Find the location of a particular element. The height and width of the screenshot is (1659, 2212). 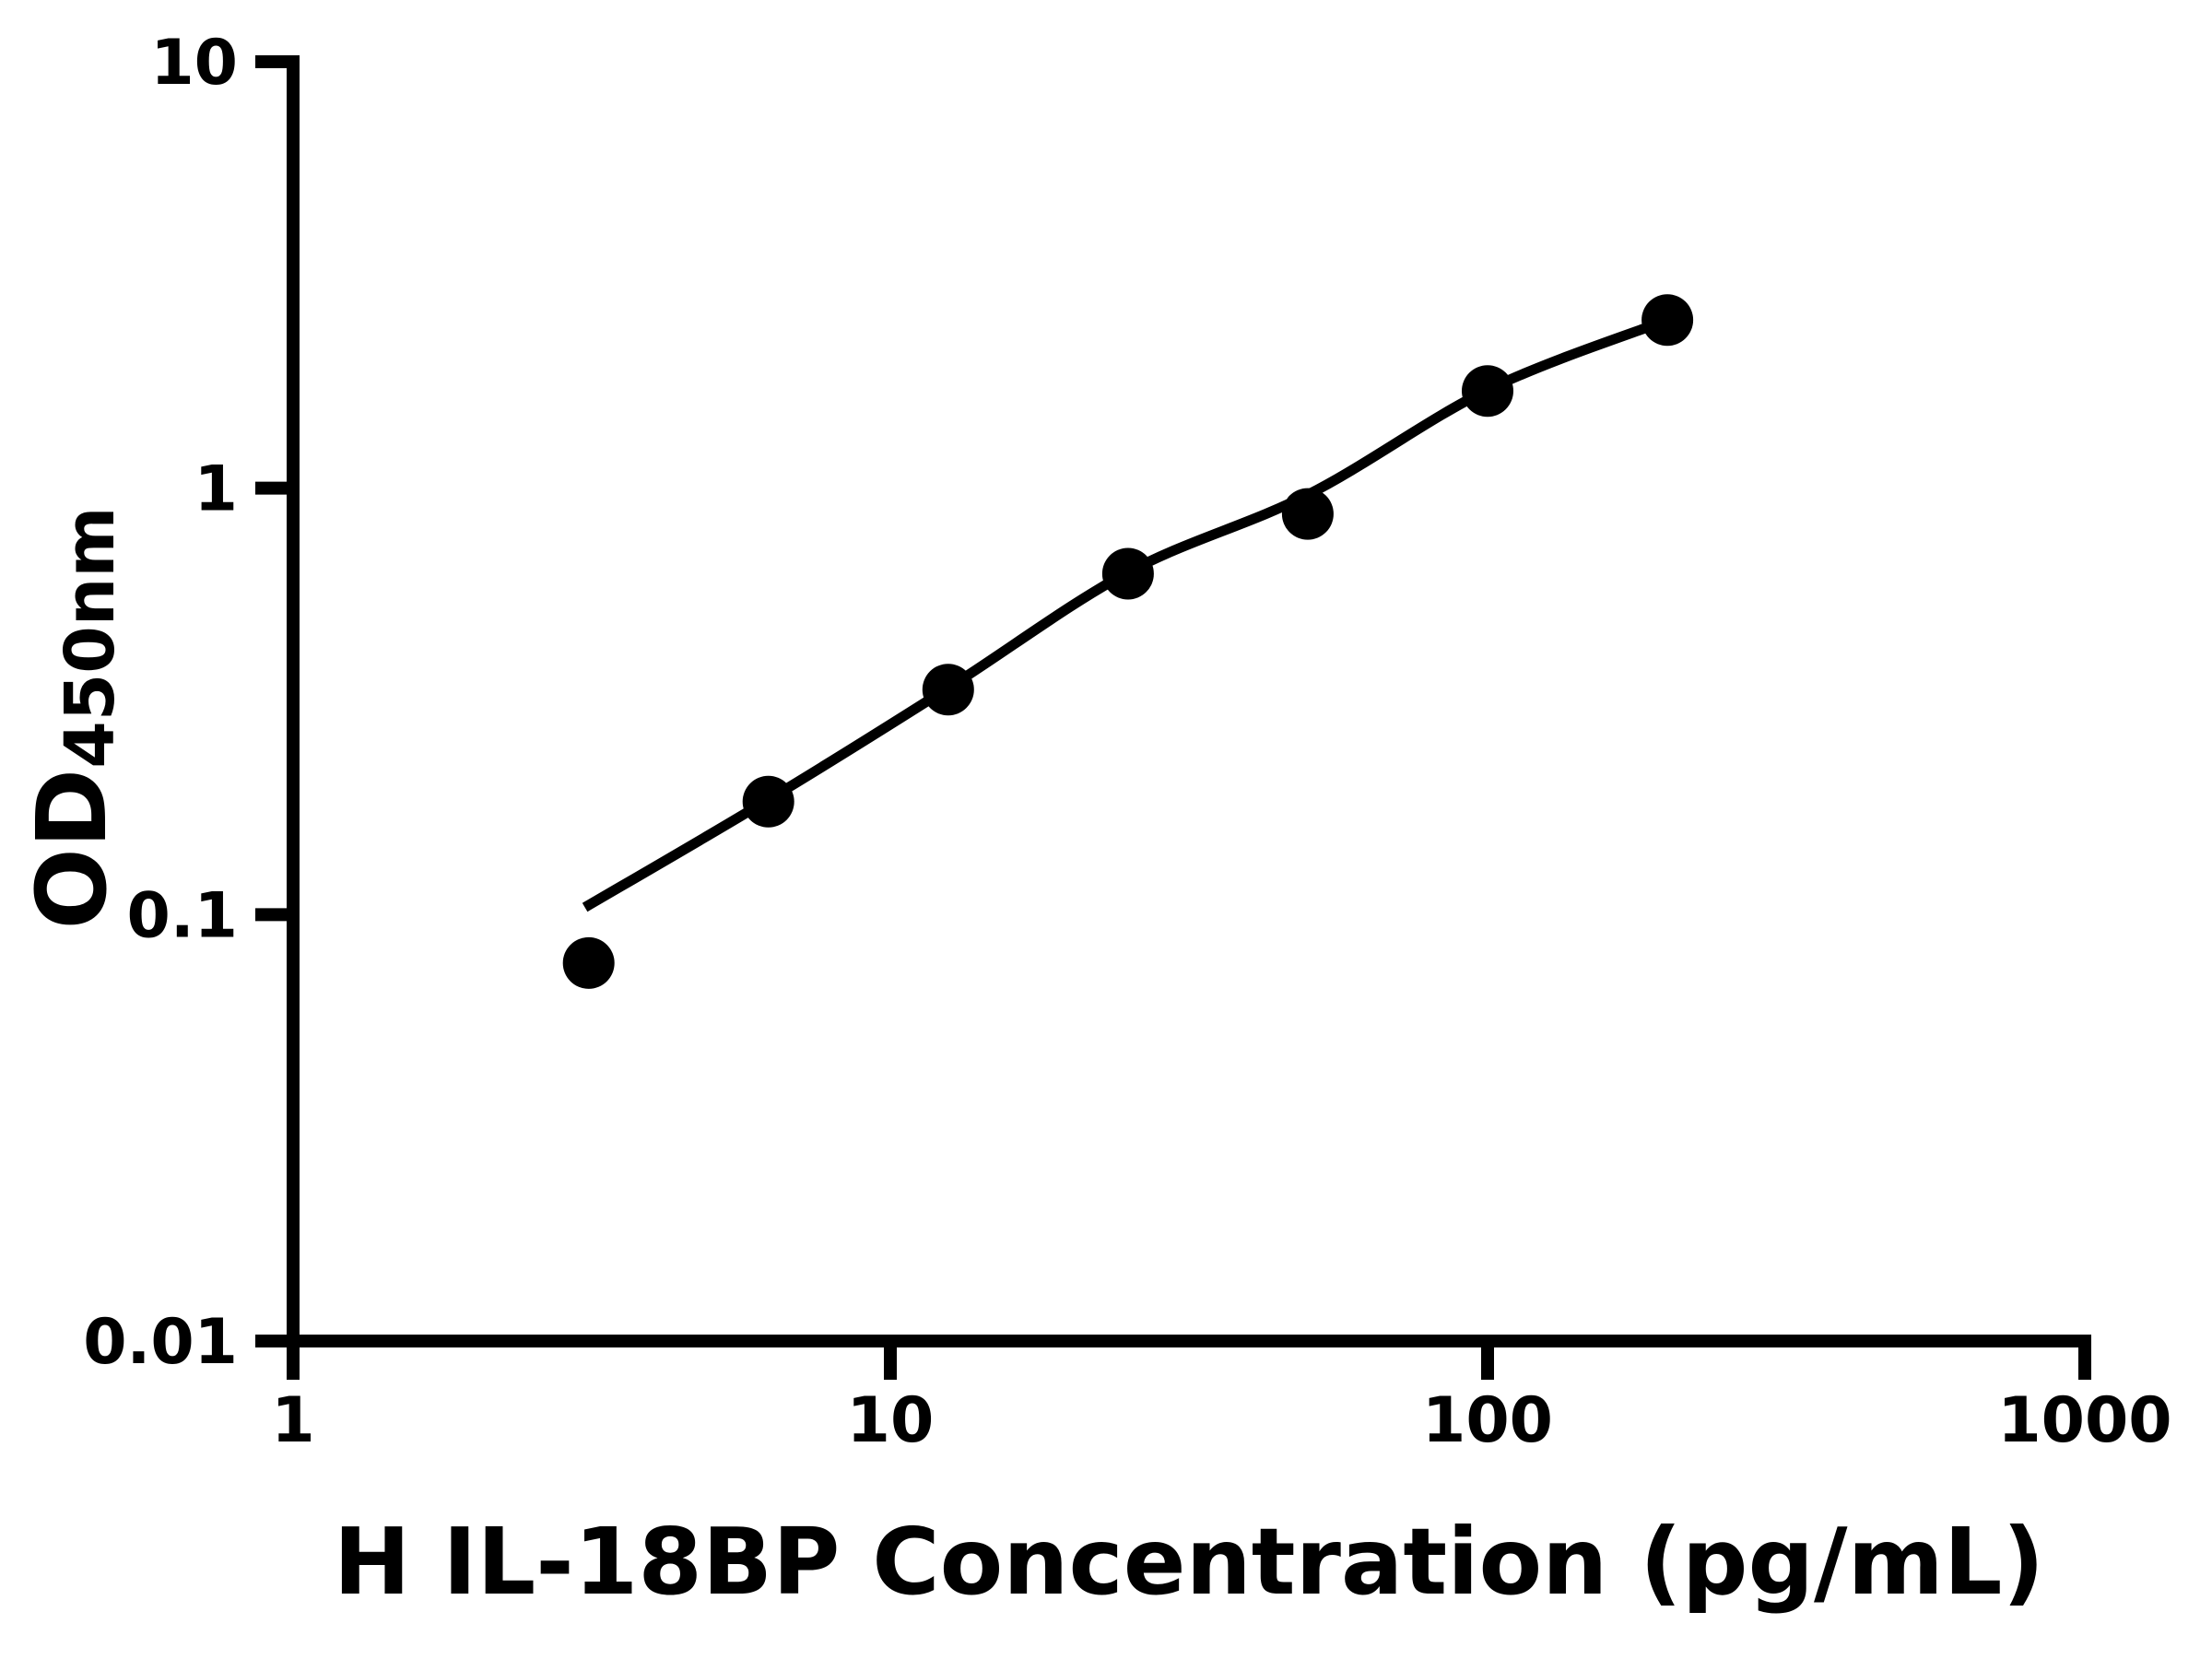

x-tick-label: 100 is located at coordinates (1487, 1420).